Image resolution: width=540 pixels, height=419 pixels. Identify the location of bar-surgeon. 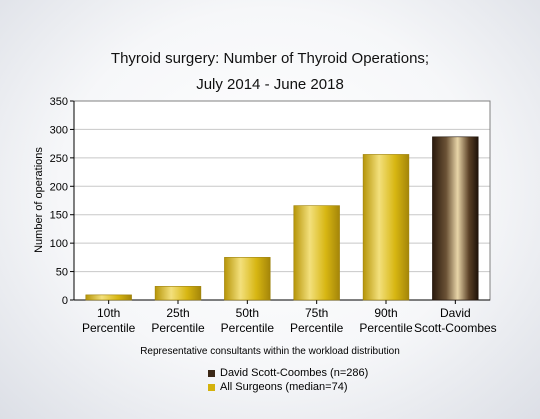
(455, 218).